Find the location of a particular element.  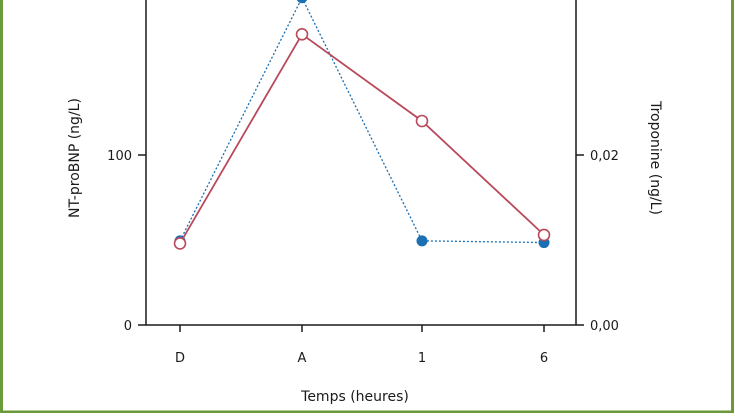

x-tick-label: 6 is located at coordinates (544, 358).